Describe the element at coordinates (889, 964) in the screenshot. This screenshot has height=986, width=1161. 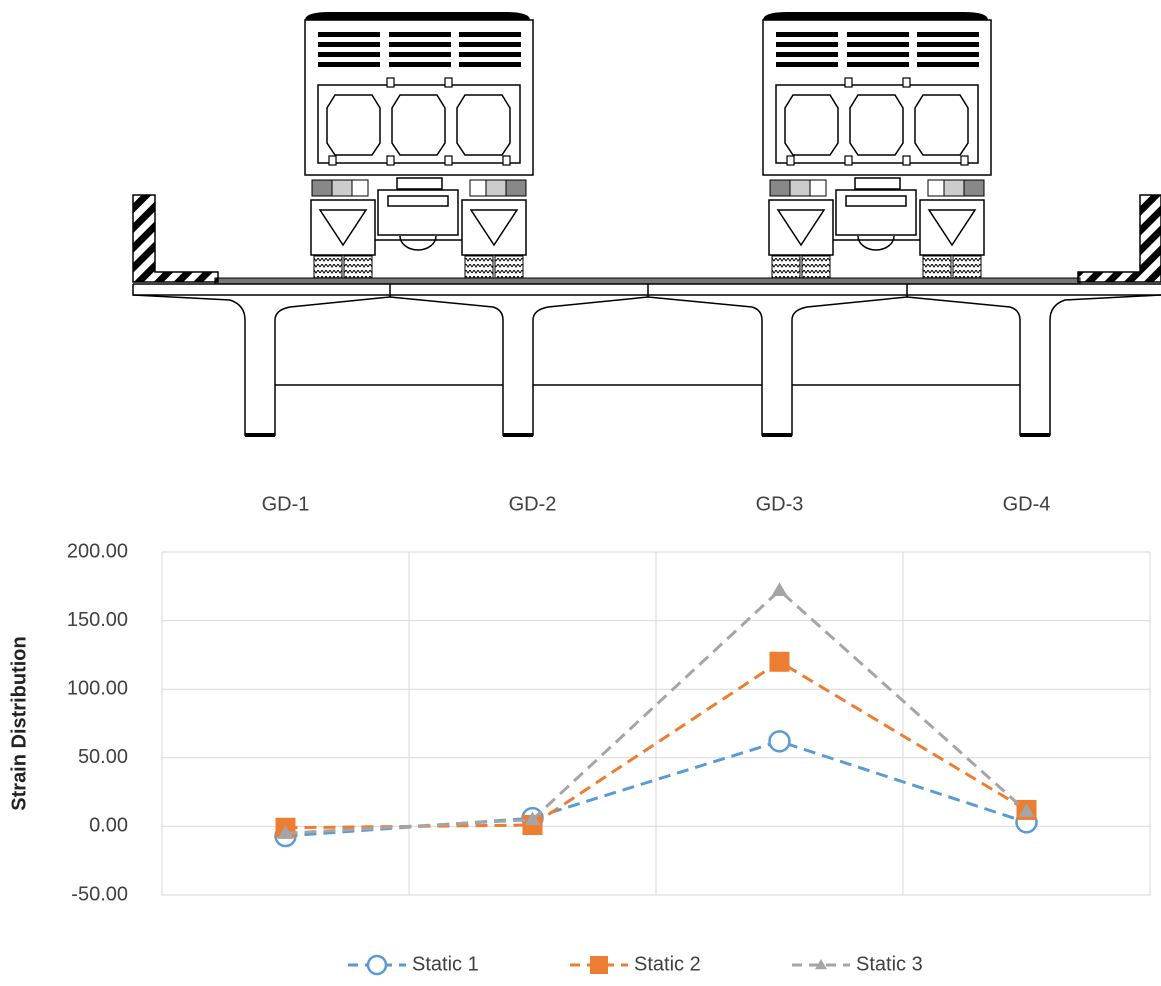
I see `legend-label: Static 3` at that location.